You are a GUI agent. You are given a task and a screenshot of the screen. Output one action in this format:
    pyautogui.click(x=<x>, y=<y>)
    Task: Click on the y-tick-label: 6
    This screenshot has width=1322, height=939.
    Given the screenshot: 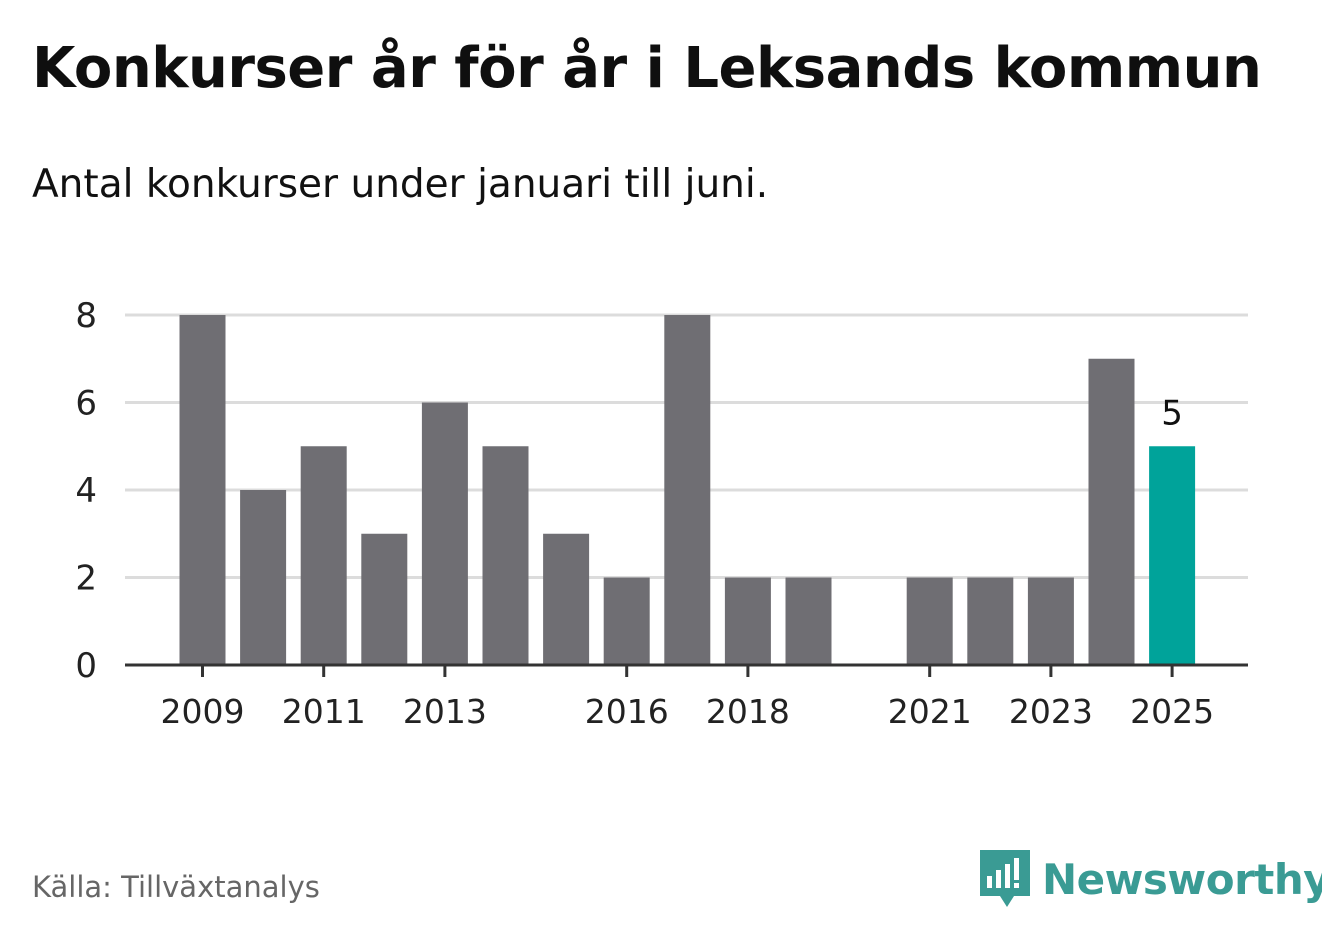 What is the action you would take?
    pyautogui.click(x=86, y=404)
    